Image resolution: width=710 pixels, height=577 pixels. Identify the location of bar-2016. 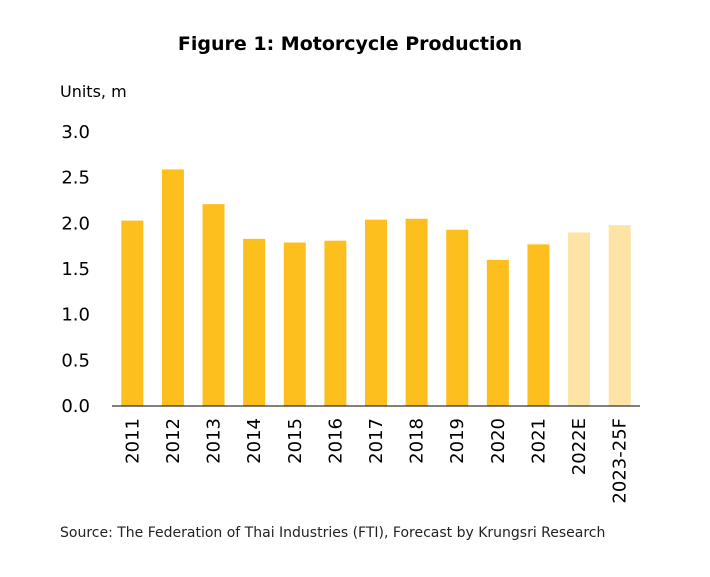
(335, 323).